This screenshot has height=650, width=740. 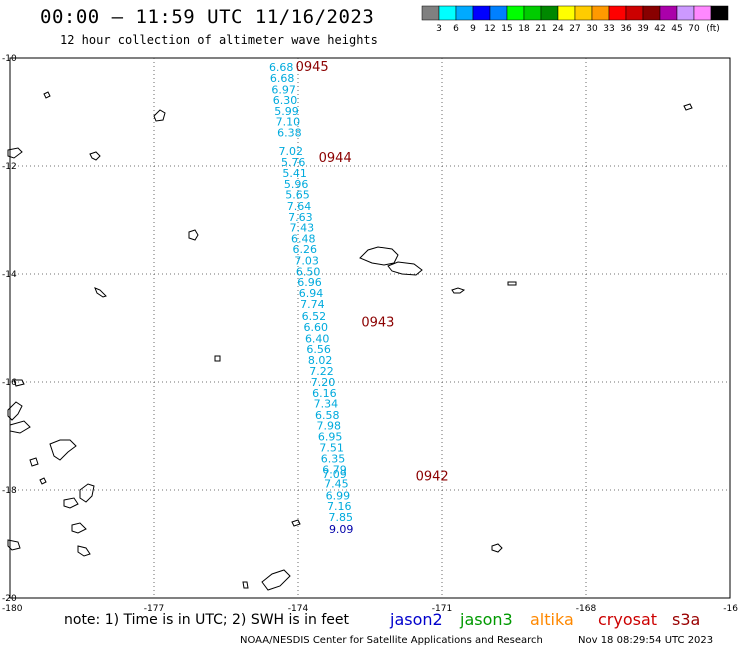 What do you see at coordinates (574, 29) in the screenshot?
I see `colorbar-label: 27` at bounding box center [574, 29].